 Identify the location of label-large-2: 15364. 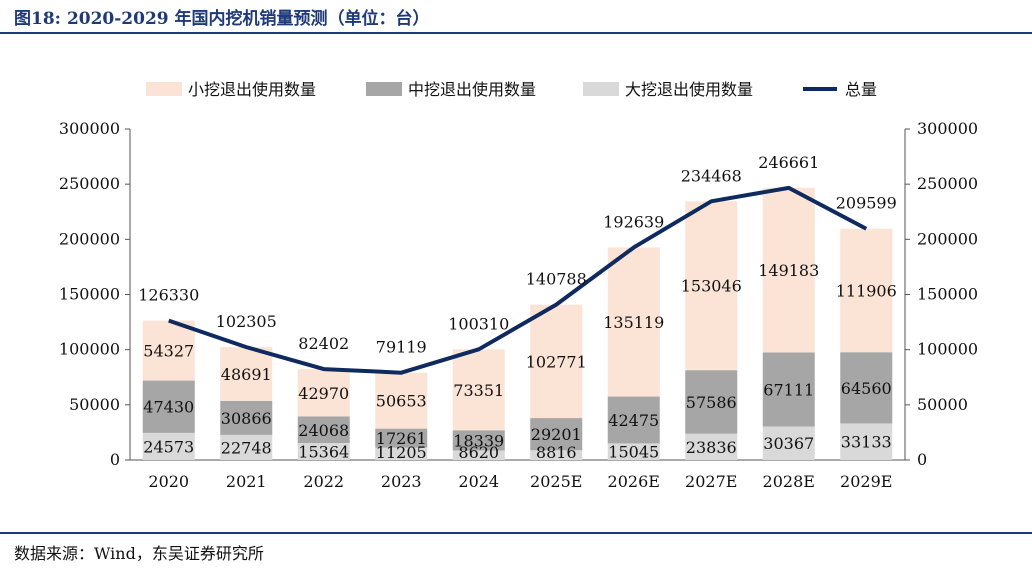
(323, 452).